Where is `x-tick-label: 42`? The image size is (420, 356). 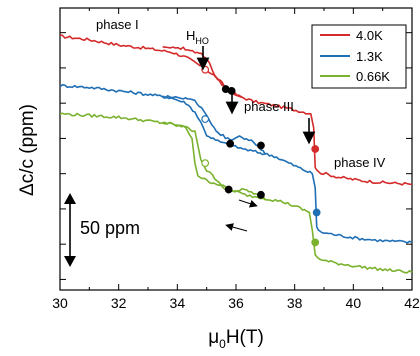 x-tick-label: 42 is located at coordinates (412, 303).